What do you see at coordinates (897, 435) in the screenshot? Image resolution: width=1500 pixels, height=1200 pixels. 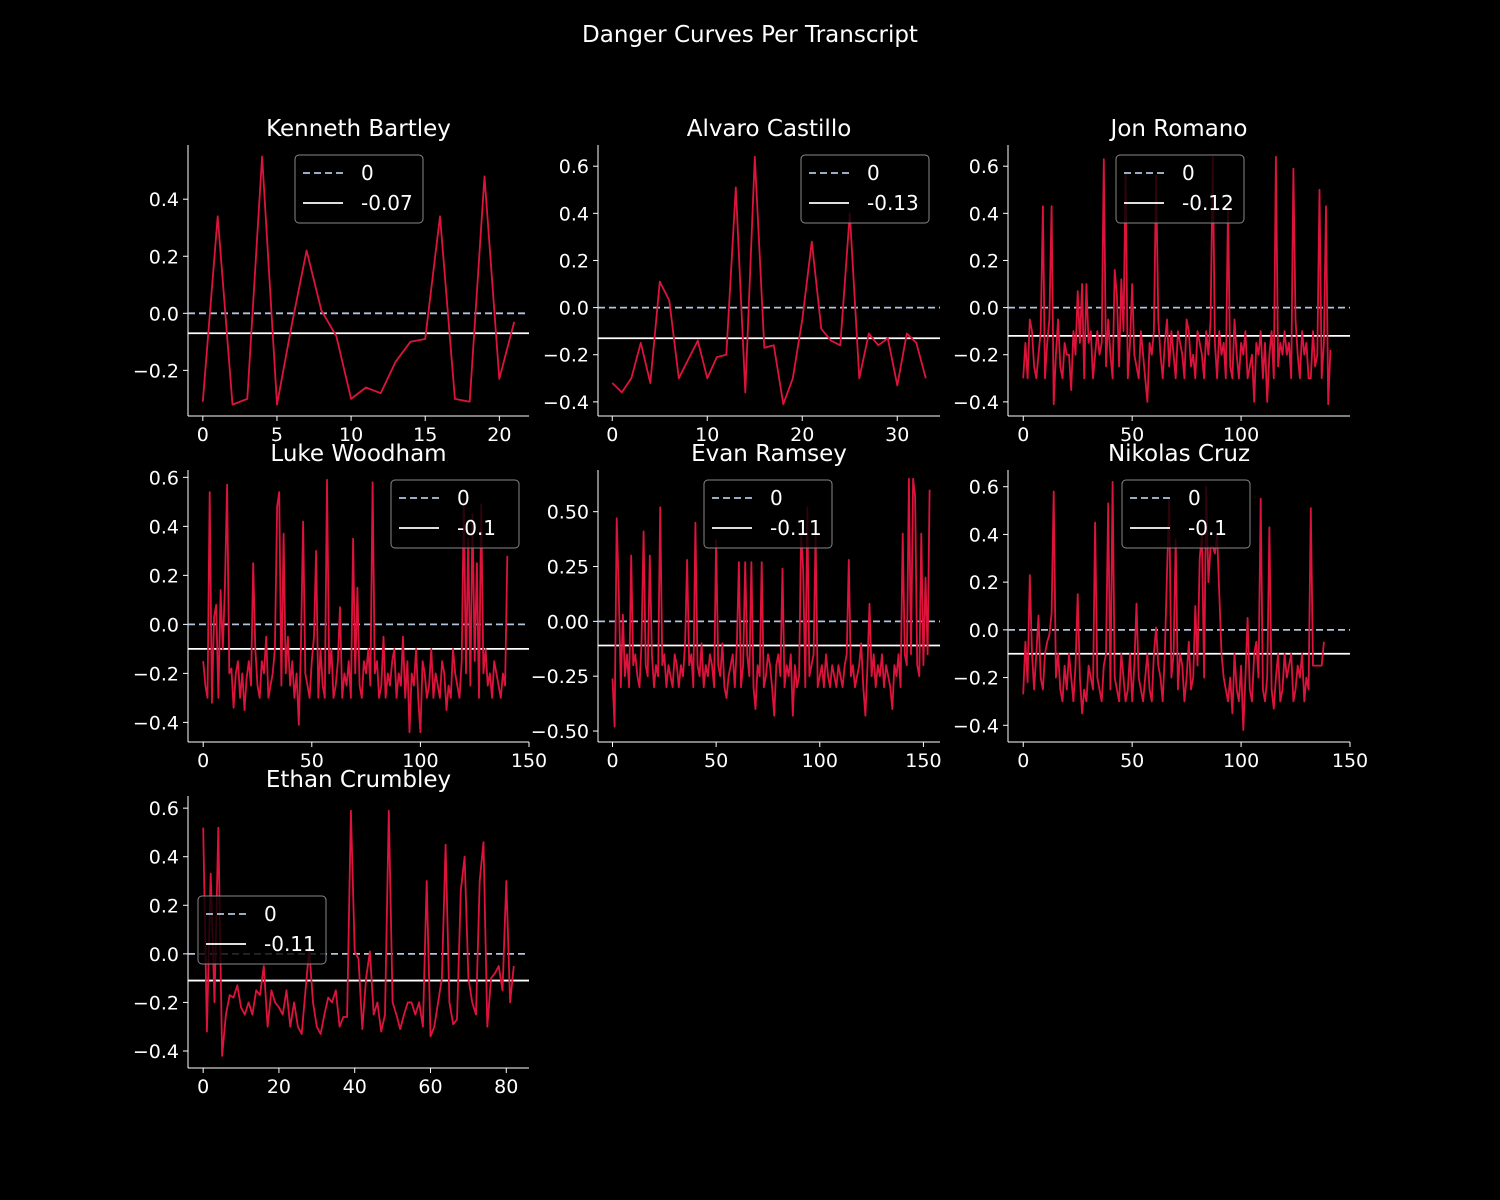 I see `x-tick-label: 30` at bounding box center [897, 435].